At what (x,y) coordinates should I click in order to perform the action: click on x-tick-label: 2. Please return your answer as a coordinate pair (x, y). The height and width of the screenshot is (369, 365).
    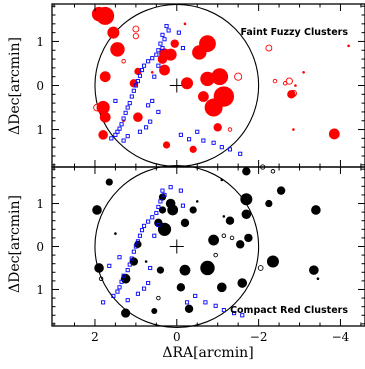
    Looking at the image, I should click on (95, 337).